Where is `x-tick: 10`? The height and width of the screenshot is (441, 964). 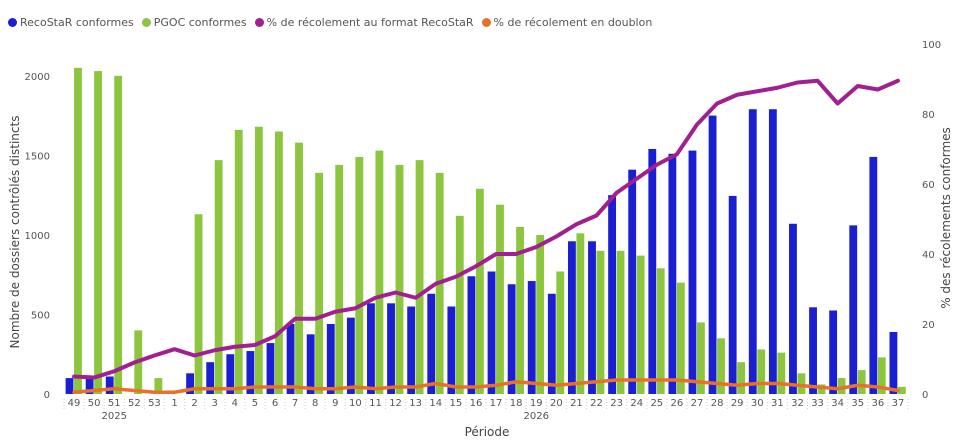
x-tick: 10 is located at coordinates (355, 403).